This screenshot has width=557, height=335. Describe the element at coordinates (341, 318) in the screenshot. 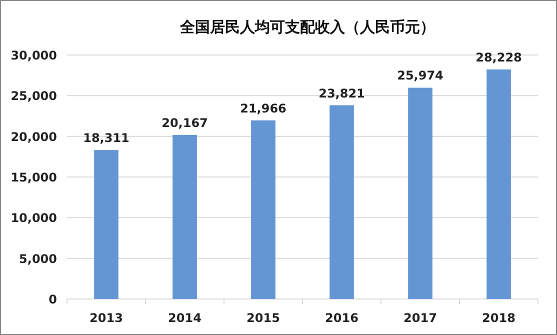

I see `xtick: 2016` at that location.